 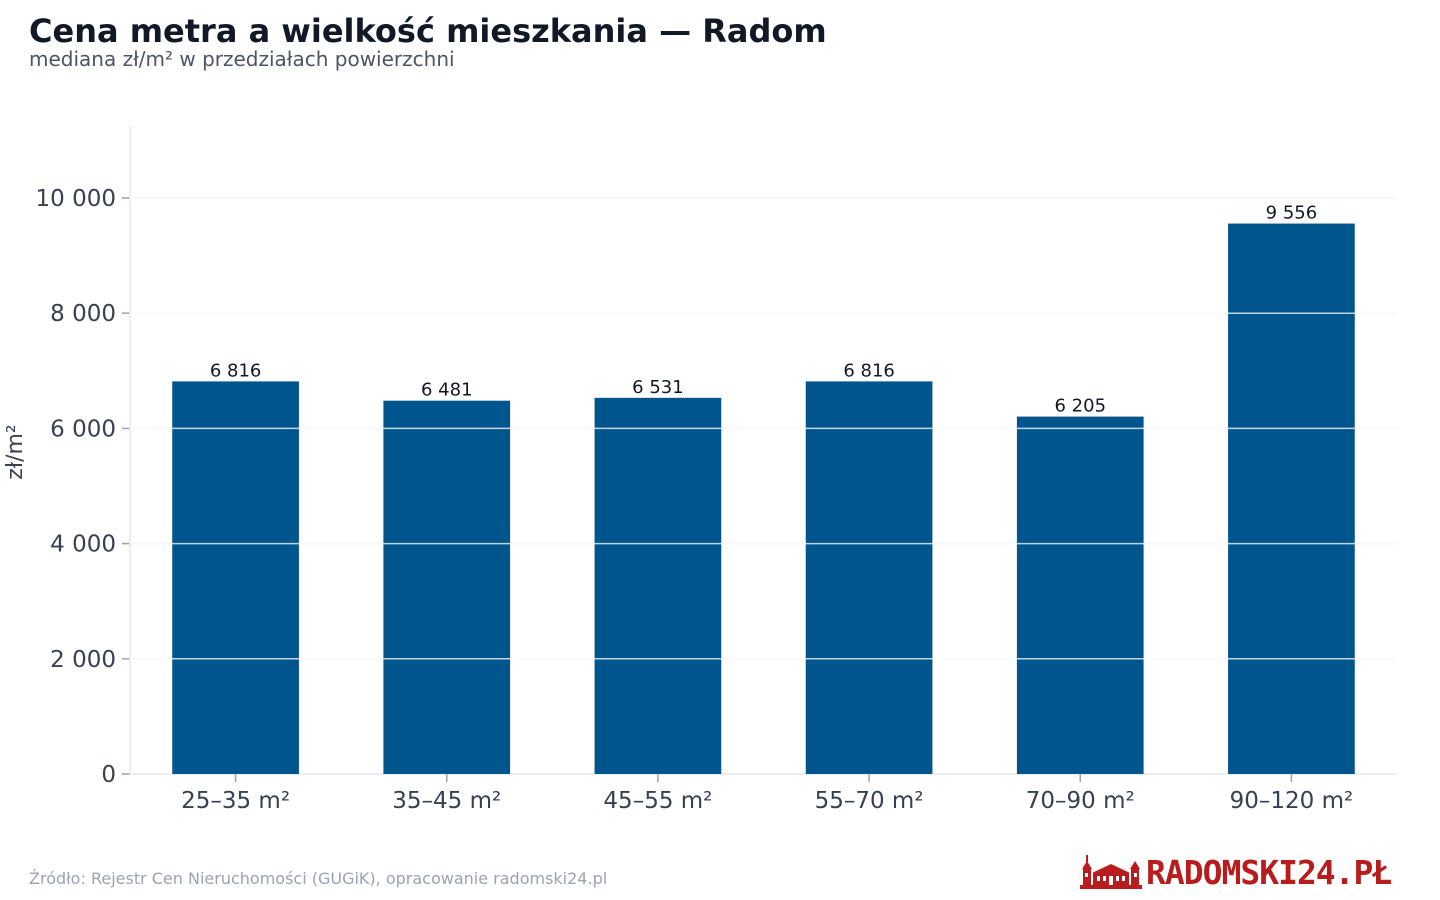 What do you see at coordinates (1292, 213) in the screenshot?
I see `bar-value-label: 9 556` at bounding box center [1292, 213].